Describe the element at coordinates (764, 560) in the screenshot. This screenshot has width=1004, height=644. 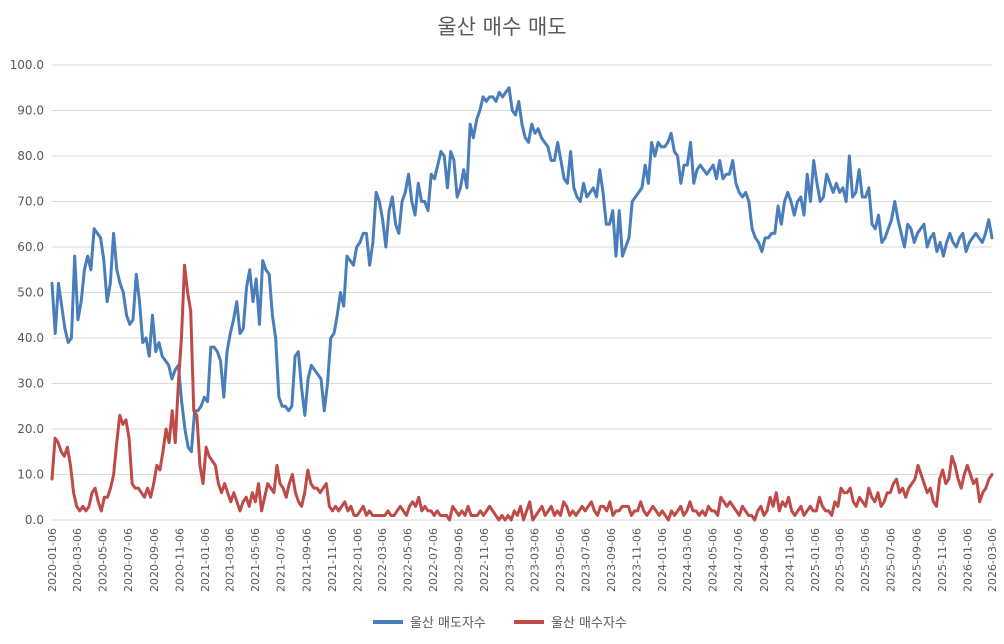
I see `x-tick-label: 2024-09-06` at that location.